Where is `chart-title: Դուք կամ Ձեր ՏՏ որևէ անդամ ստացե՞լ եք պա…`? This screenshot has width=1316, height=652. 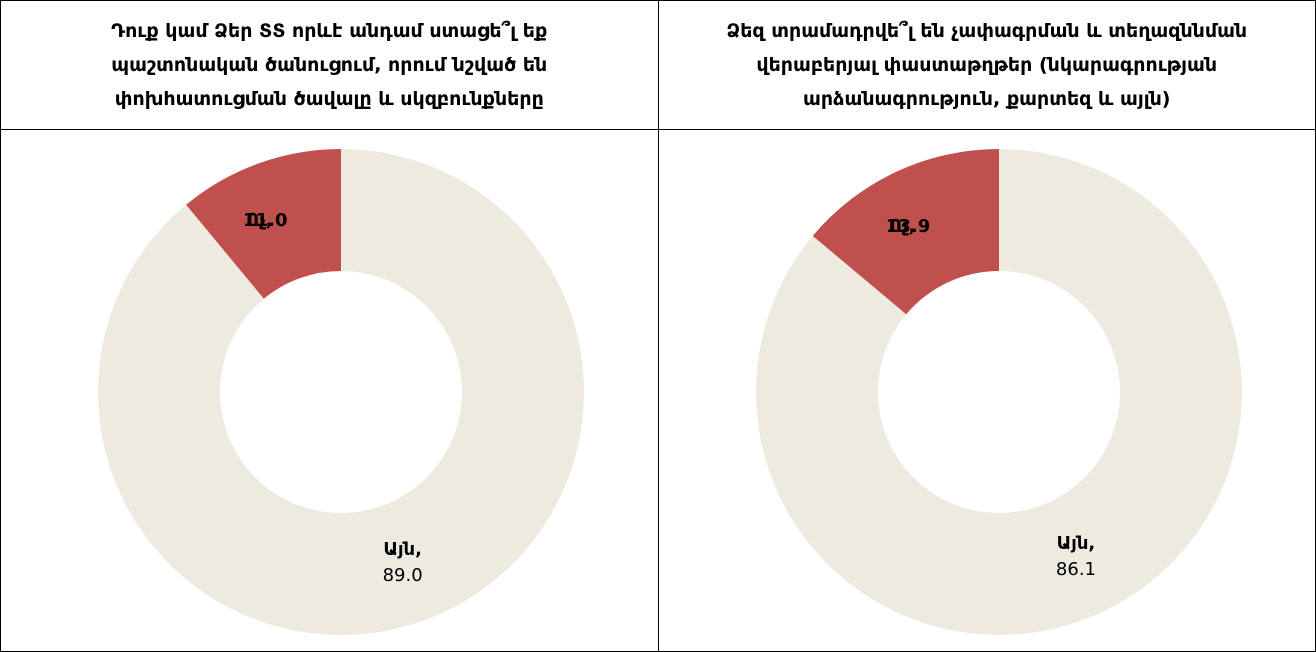 chart-title: Դուք կամ Ձեր ՏՏ որևէ անդամ ստացե՞լ եք պա… is located at coordinates (329, 65).